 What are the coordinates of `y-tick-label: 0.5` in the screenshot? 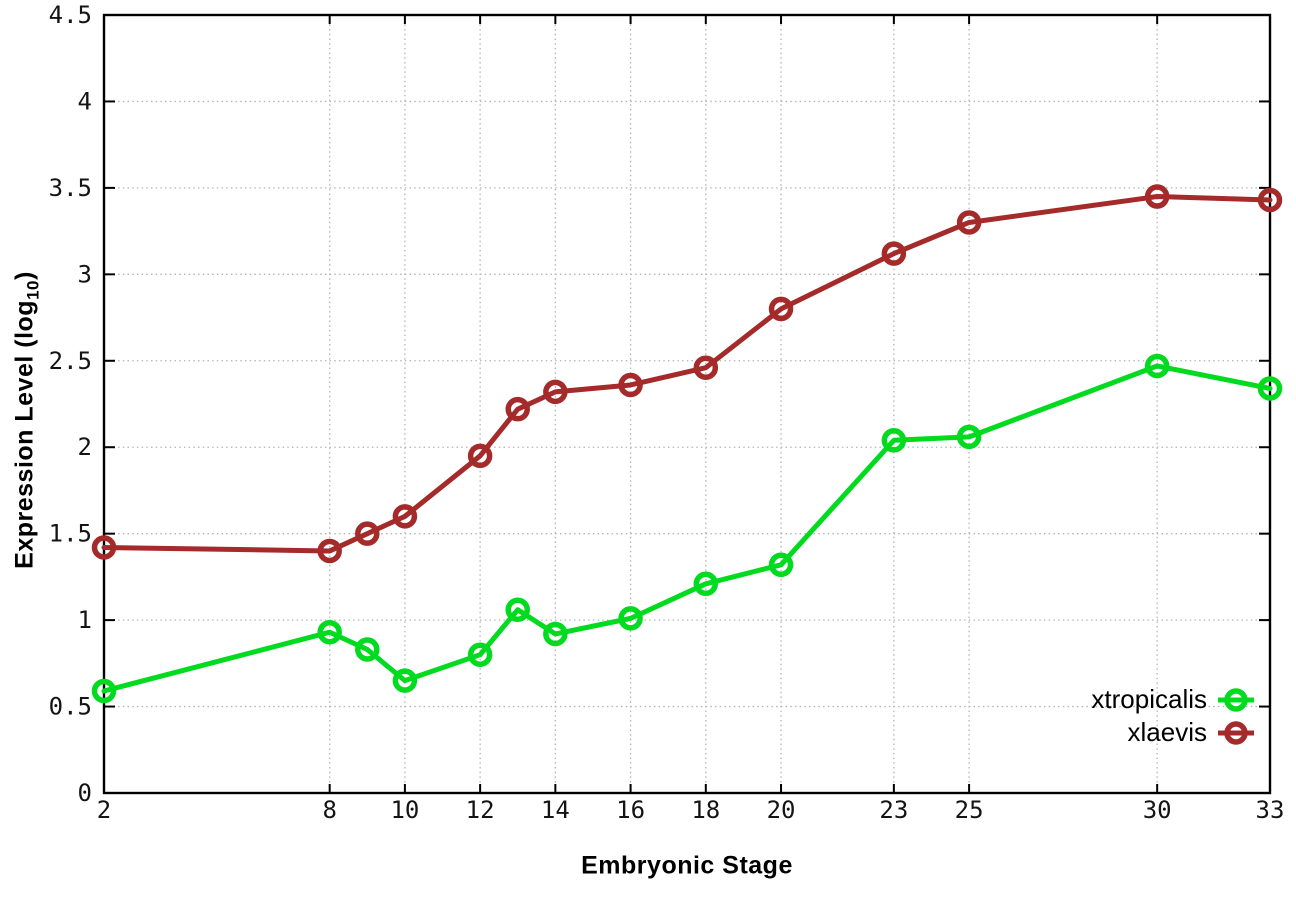 It's located at (70, 707).